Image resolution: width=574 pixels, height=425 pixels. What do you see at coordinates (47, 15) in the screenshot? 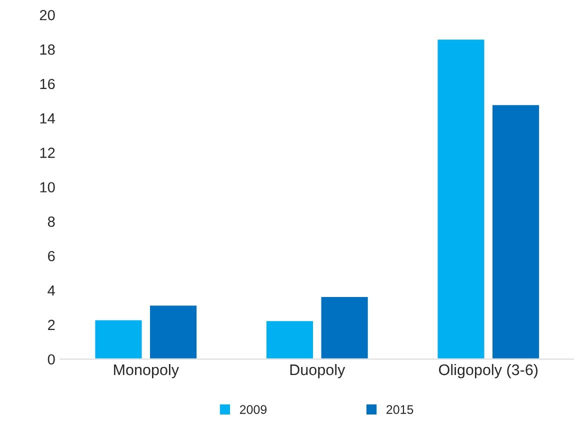
I see `y-tick-label: 20` at bounding box center [47, 15].